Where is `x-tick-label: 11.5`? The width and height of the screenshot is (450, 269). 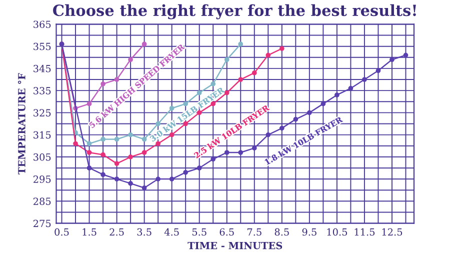
x-tick-label: 11.5 is located at coordinates (364, 232).